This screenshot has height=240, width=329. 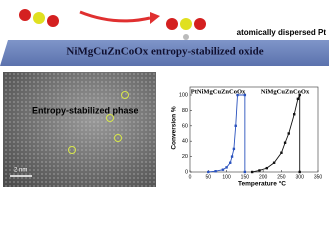 I want to click on scale-label: 2 nm, so click(x=20, y=171).